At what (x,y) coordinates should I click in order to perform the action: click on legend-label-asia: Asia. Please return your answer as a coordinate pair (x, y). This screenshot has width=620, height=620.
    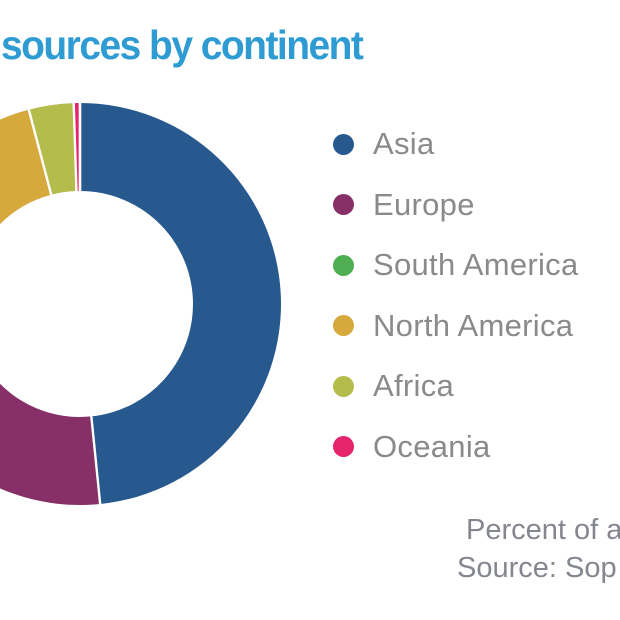
    Looking at the image, I should click on (404, 144).